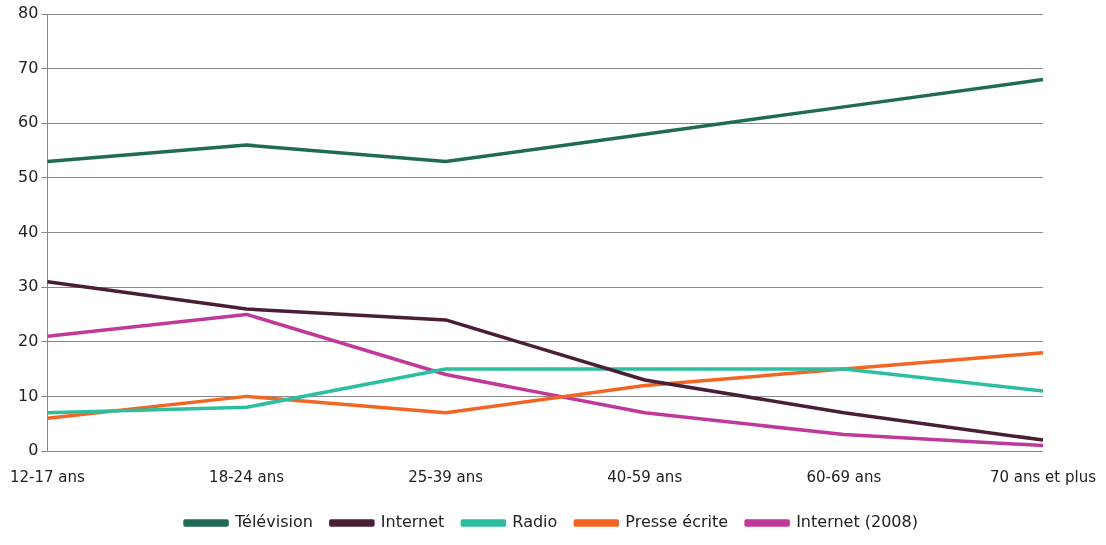  Describe the element at coordinates (247, 476) in the screenshot. I see `x-tick-label: 18-24 ans` at that location.